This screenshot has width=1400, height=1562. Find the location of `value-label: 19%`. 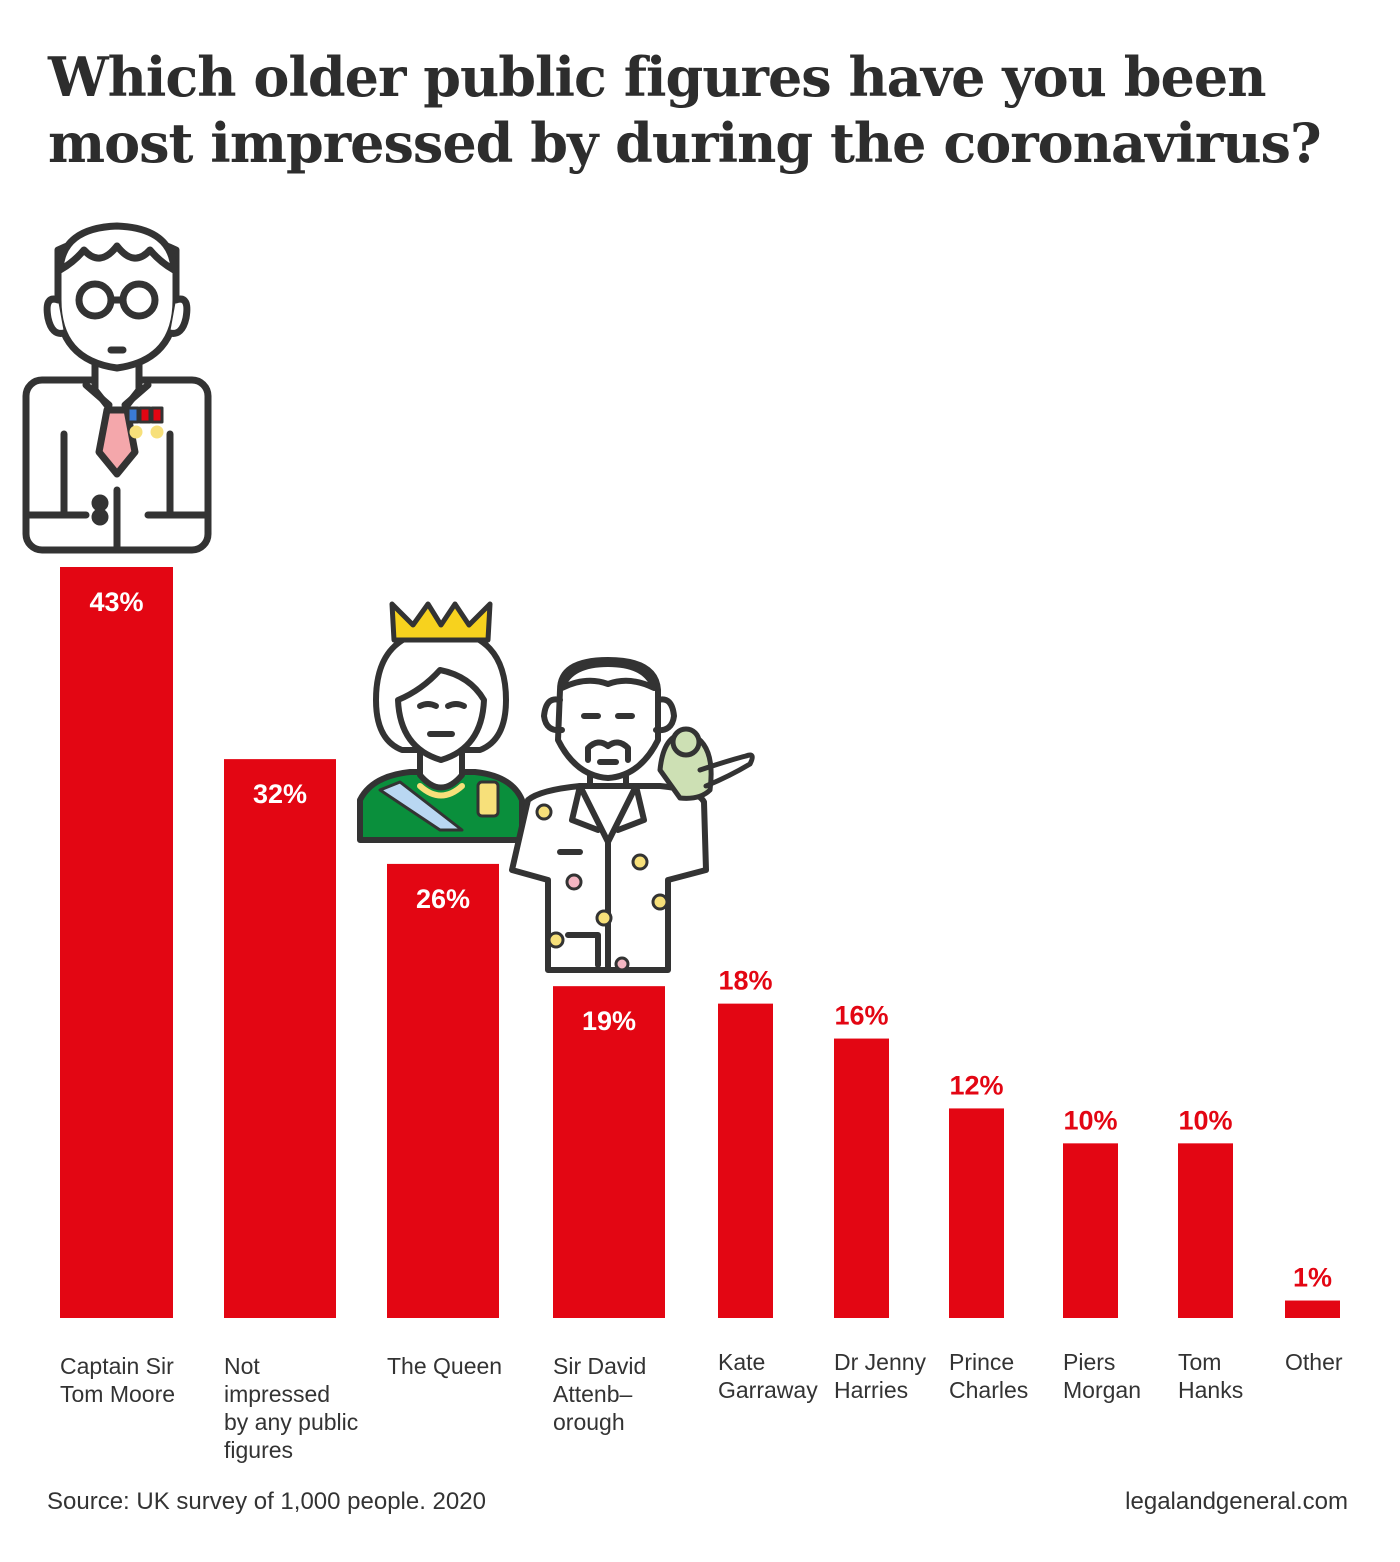

value-label: 19% is located at coordinates (609, 1021).